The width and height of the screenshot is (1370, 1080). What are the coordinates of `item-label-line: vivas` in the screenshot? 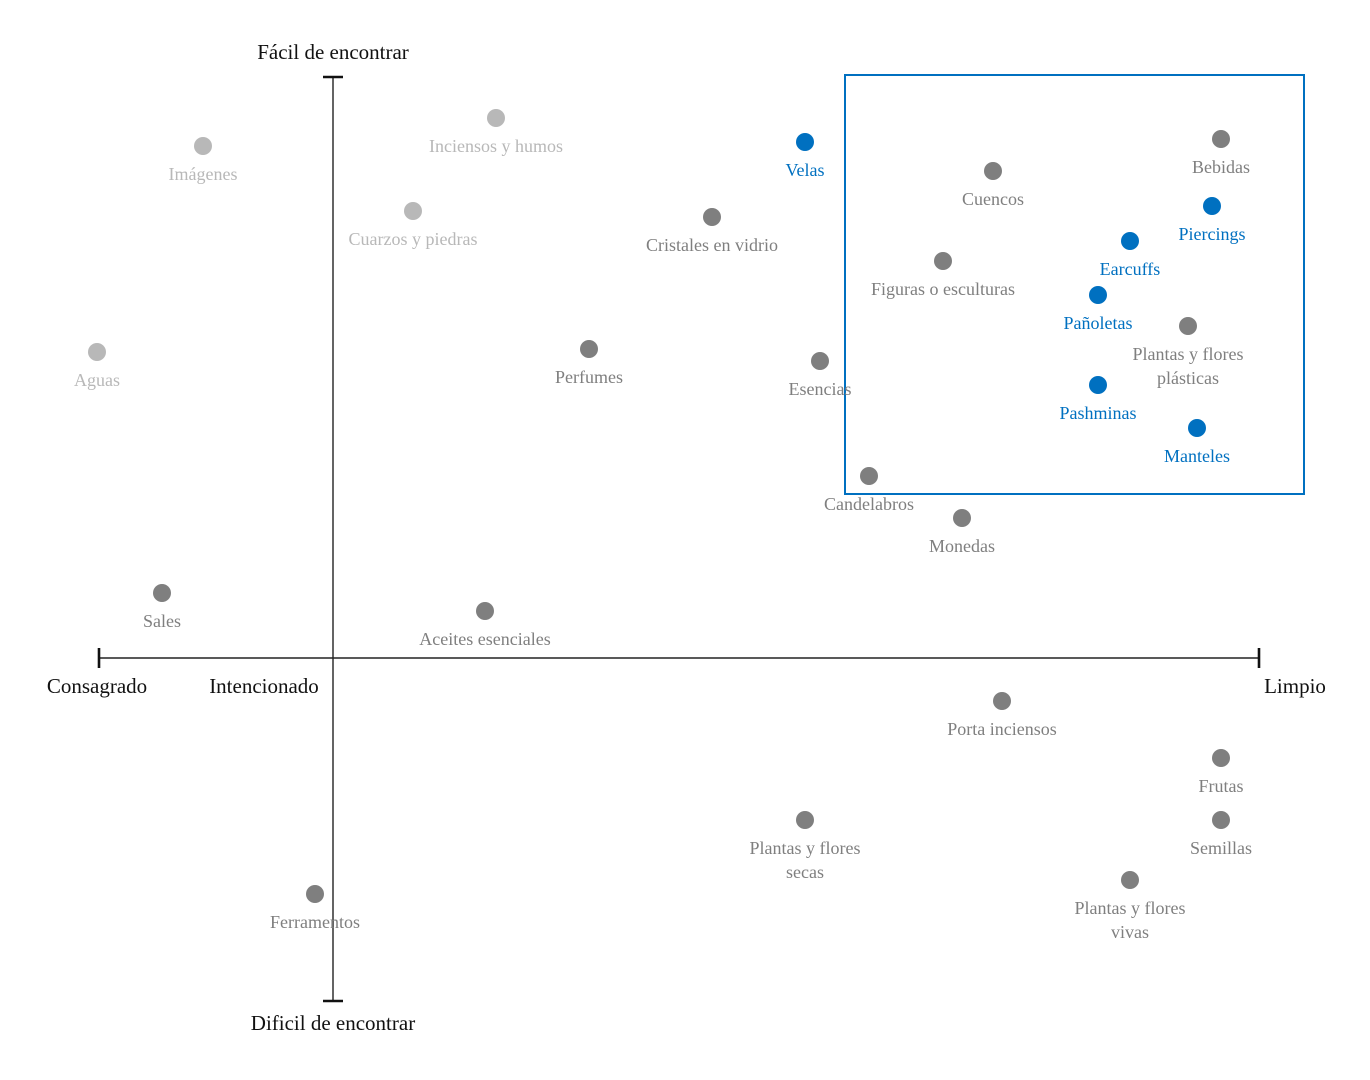 It's located at (1130, 932).